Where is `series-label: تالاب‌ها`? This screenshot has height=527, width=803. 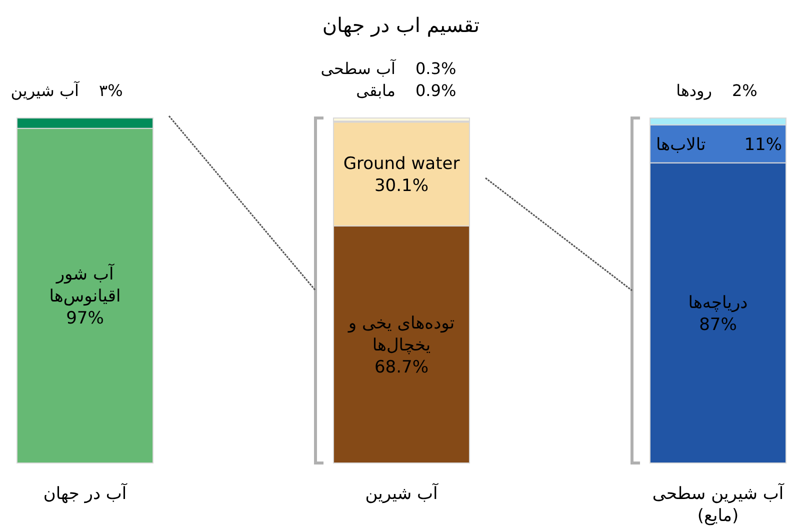
series-label: تالاب‌ها is located at coordinates (681, 144).